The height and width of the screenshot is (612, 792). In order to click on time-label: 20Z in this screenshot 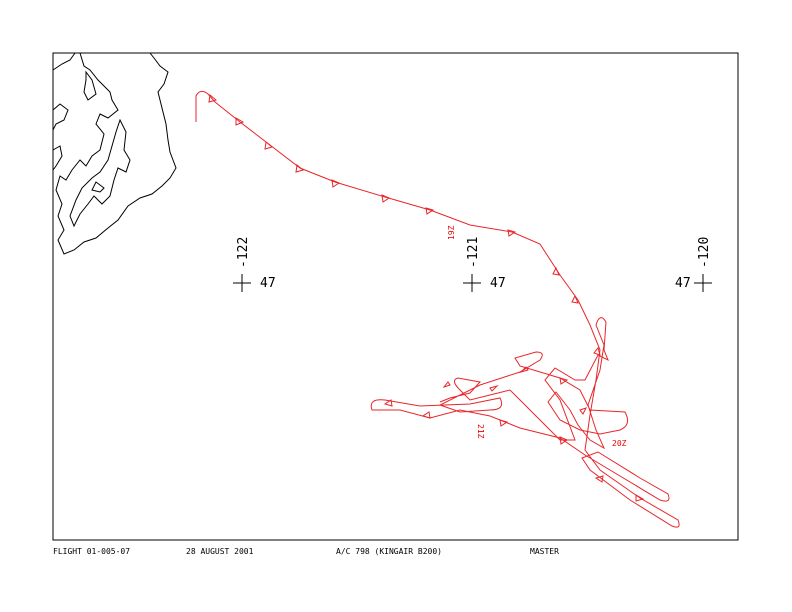, I will do `click(619, 443)`.